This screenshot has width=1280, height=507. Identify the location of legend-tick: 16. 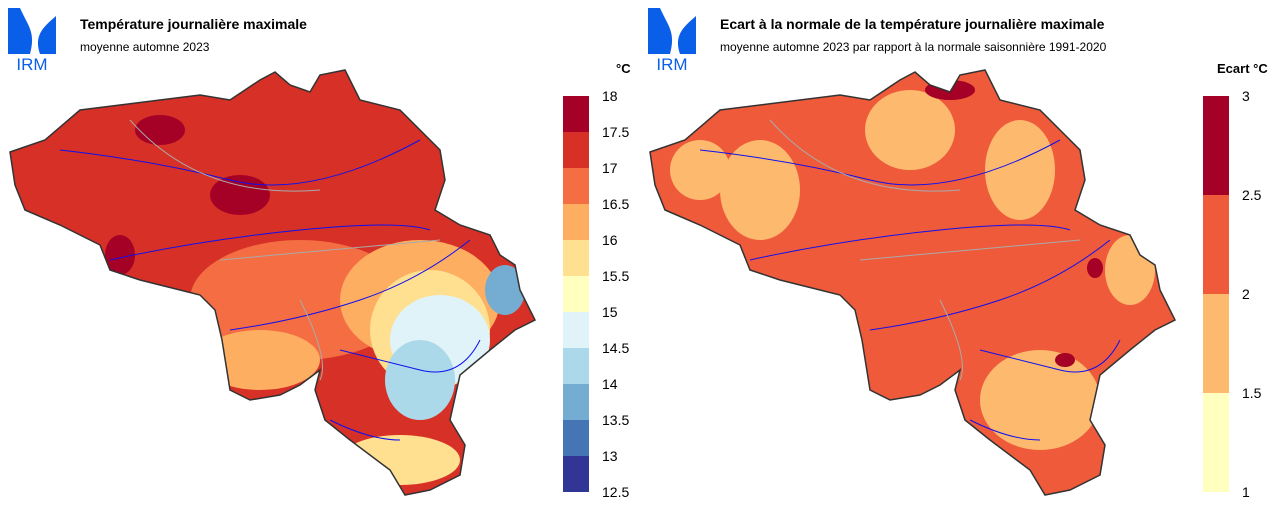
(610, 240).